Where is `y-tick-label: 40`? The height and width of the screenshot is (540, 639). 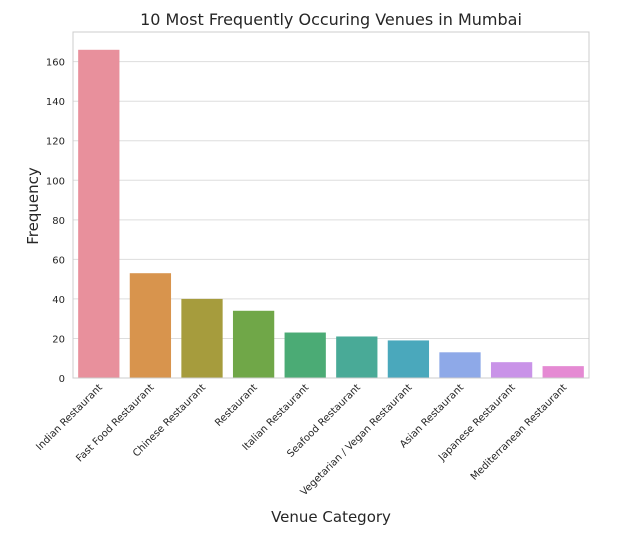 y-tick-label: 40 is located at coordinates (58, 300).